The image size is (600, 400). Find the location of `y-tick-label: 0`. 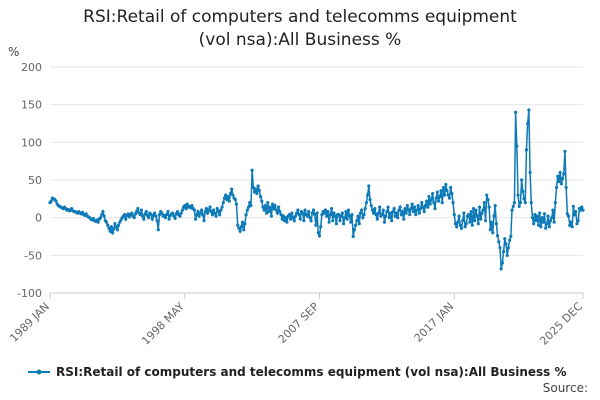

y-tick-label: 0 is located at coordinates (38, 218).